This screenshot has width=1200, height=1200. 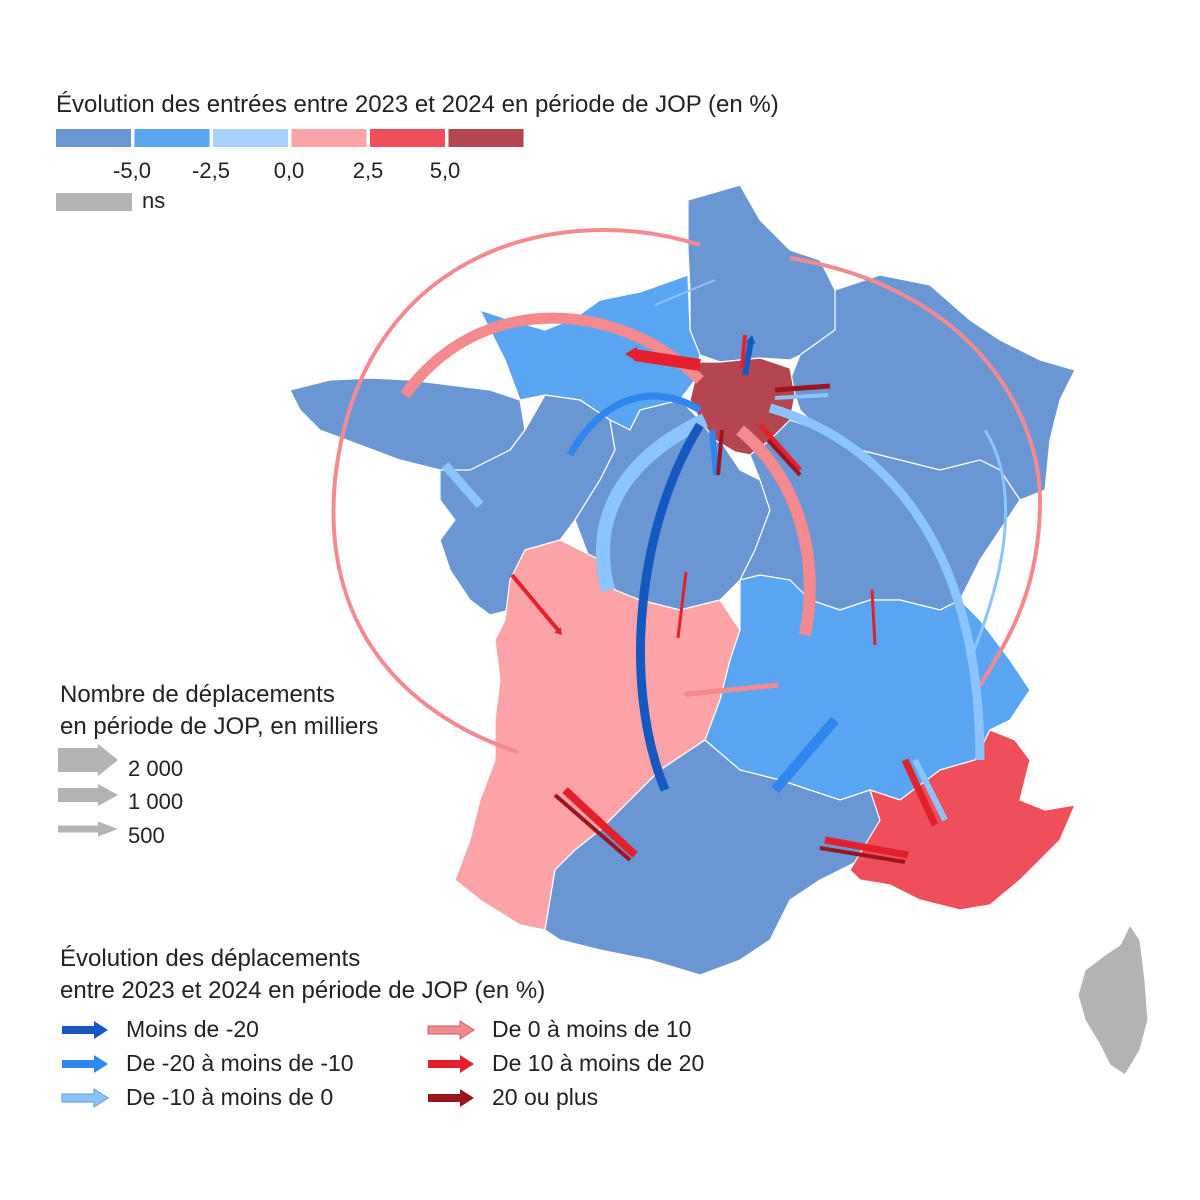 I want to click on arrow-legend-item: De -20 à moins de -10, so click(x=207, y=1063).